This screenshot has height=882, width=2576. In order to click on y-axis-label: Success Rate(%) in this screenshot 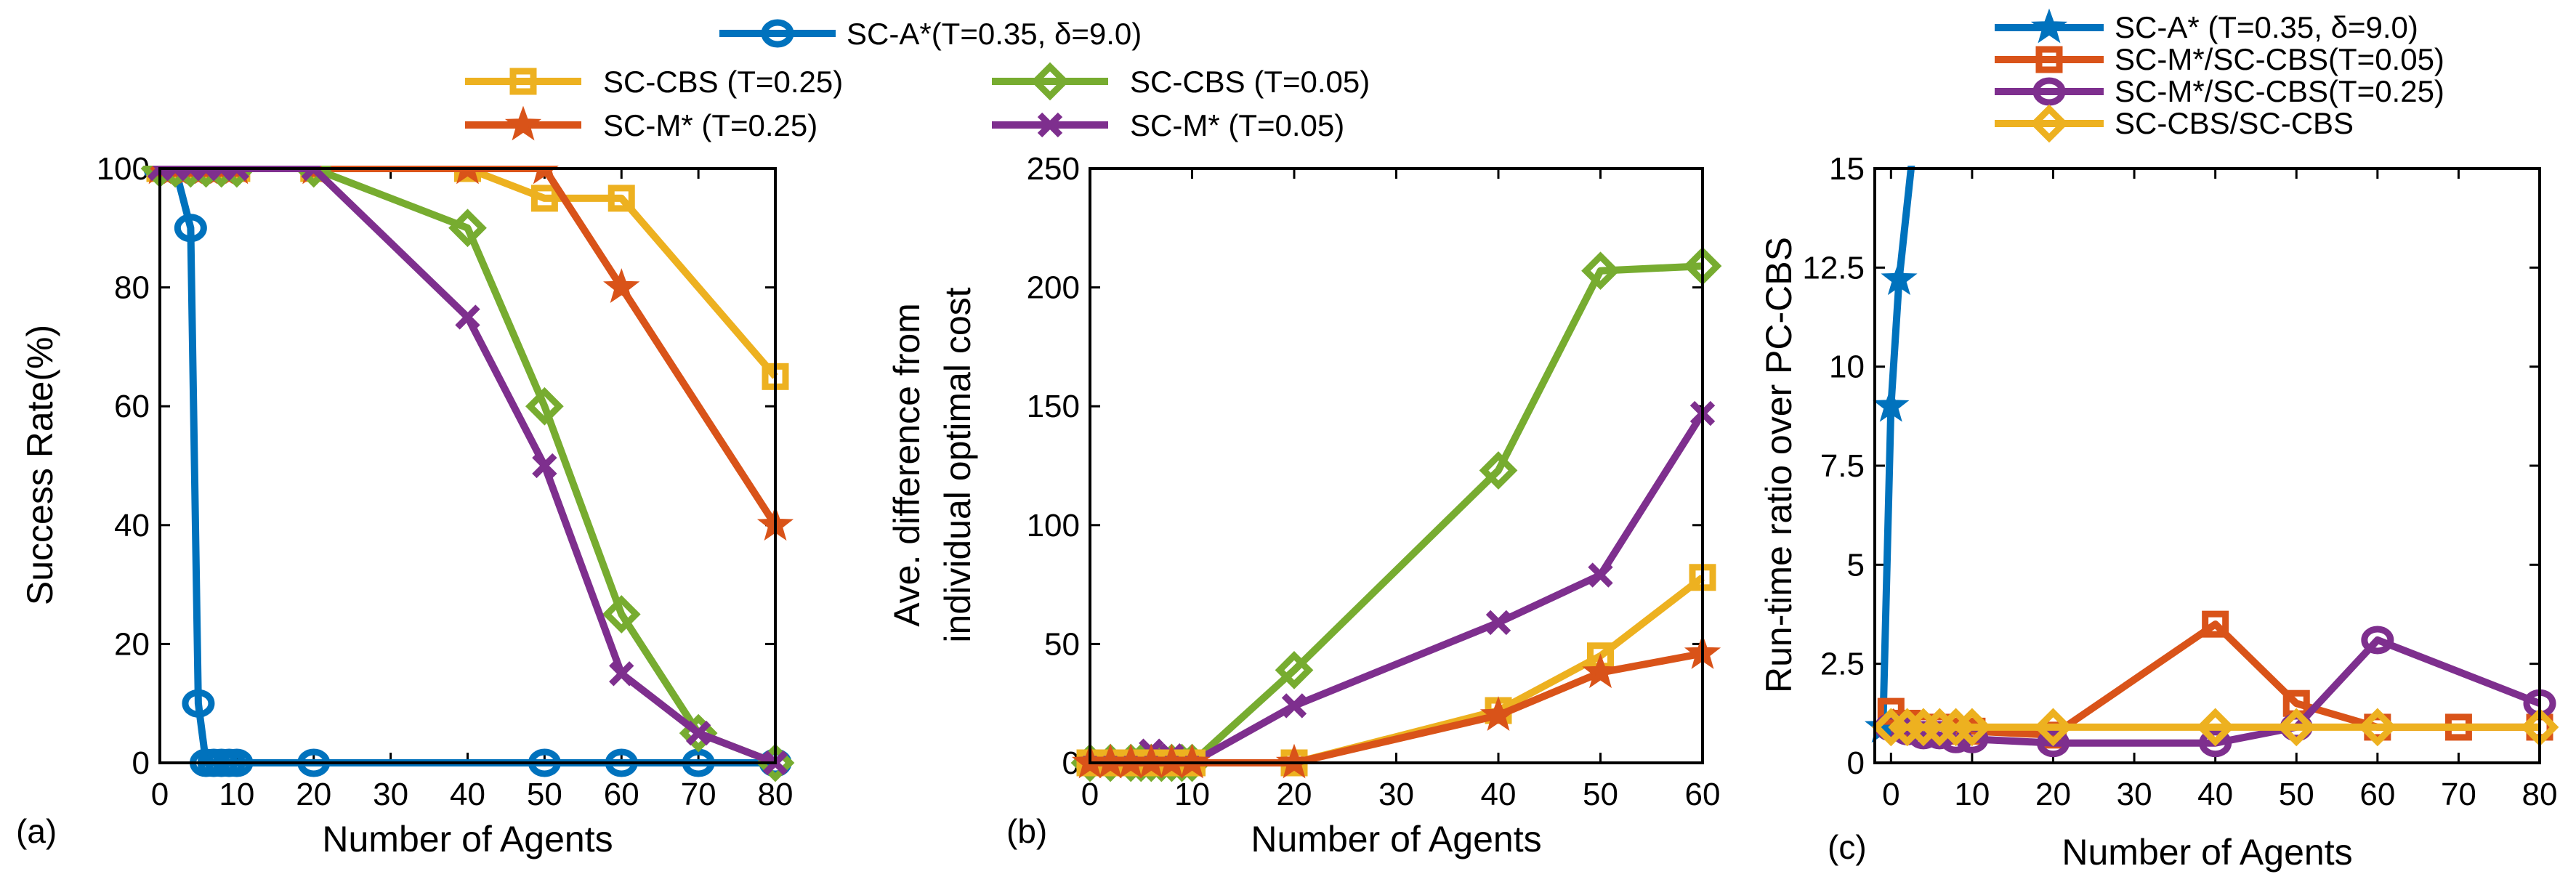, I will do `click(40, 465)`.